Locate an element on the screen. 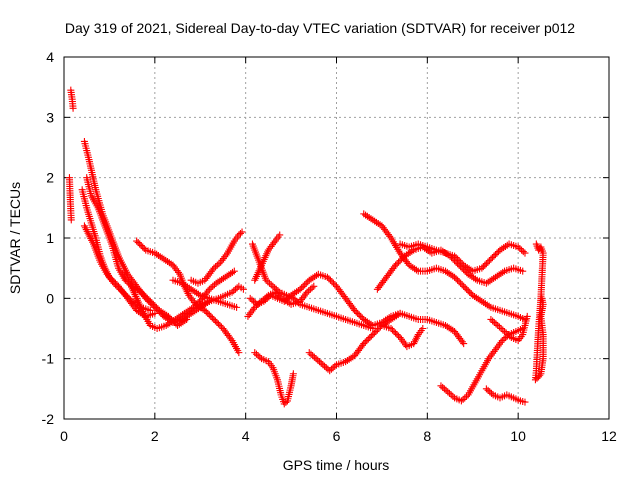 The image size is (640, 480). x-tick-label: 12 is located at coordinates (609, 436).